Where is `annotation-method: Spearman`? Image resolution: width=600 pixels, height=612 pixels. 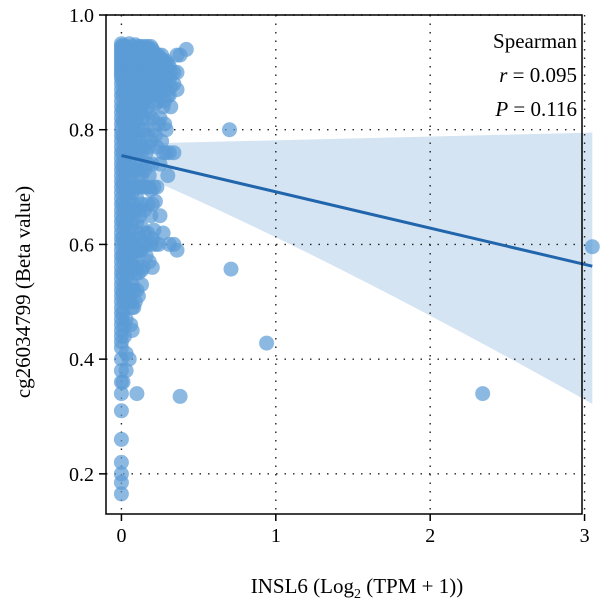
annotation-method: Spearman is located at coordinates (535, 41).